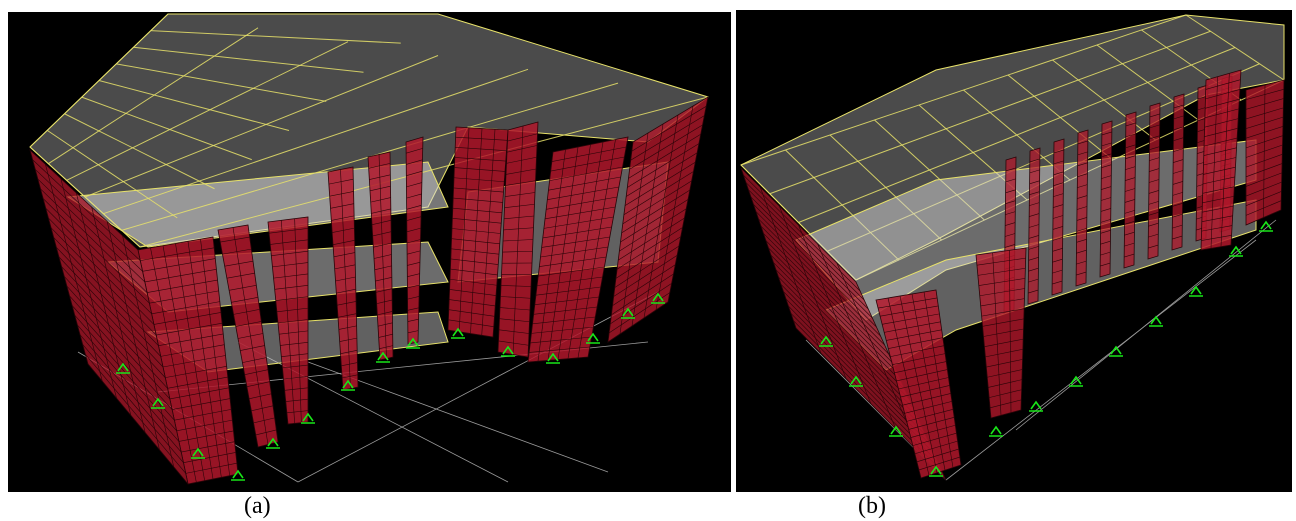  I want to click on ground-grid-line, so click(478, 387).